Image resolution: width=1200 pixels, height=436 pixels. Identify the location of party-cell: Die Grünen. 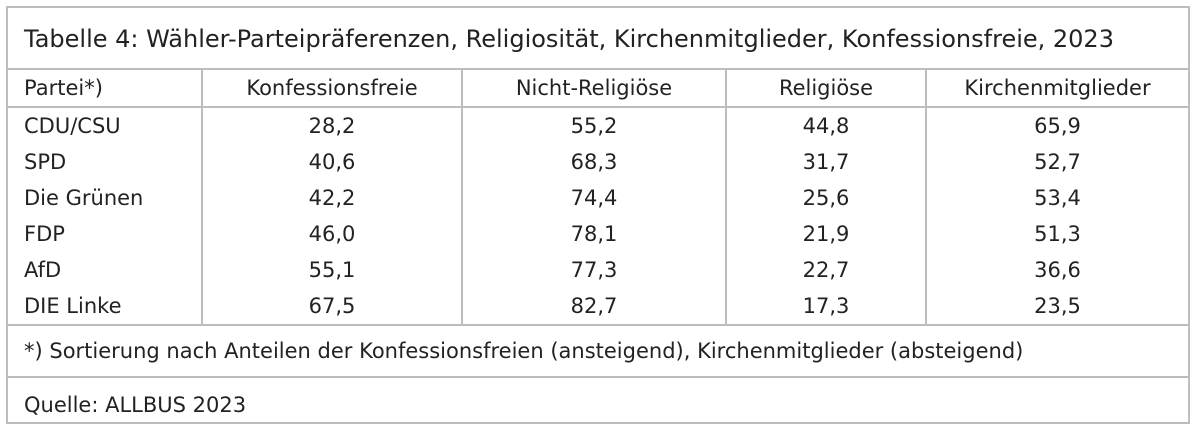
(105, 198).